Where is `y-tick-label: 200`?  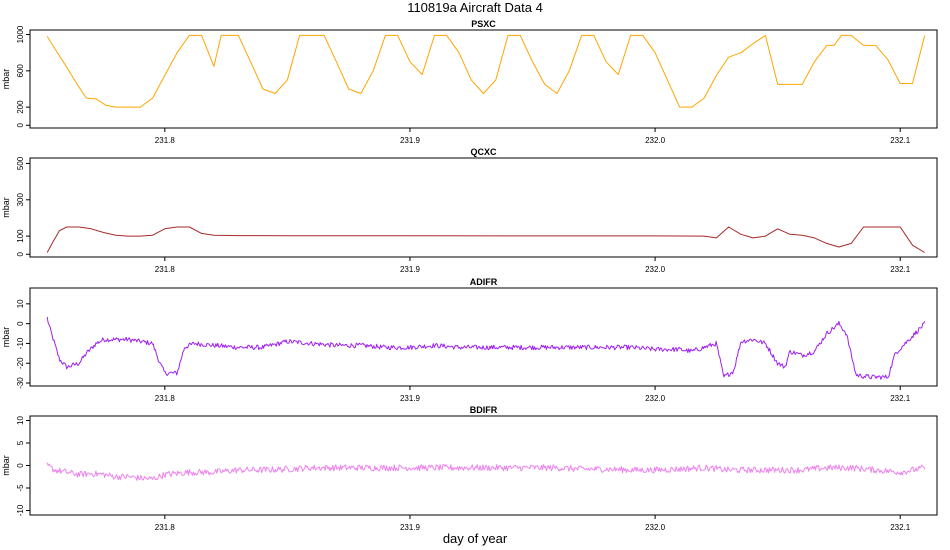
y-tick-label: 200 is located at coordinates (20, 107).